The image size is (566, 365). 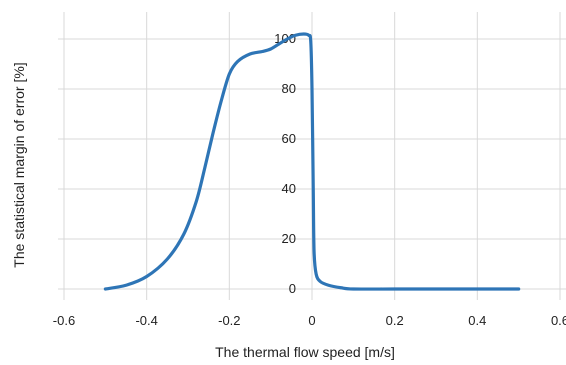 I want to click on y-tick-label: 60, so click(x=289, y=138).